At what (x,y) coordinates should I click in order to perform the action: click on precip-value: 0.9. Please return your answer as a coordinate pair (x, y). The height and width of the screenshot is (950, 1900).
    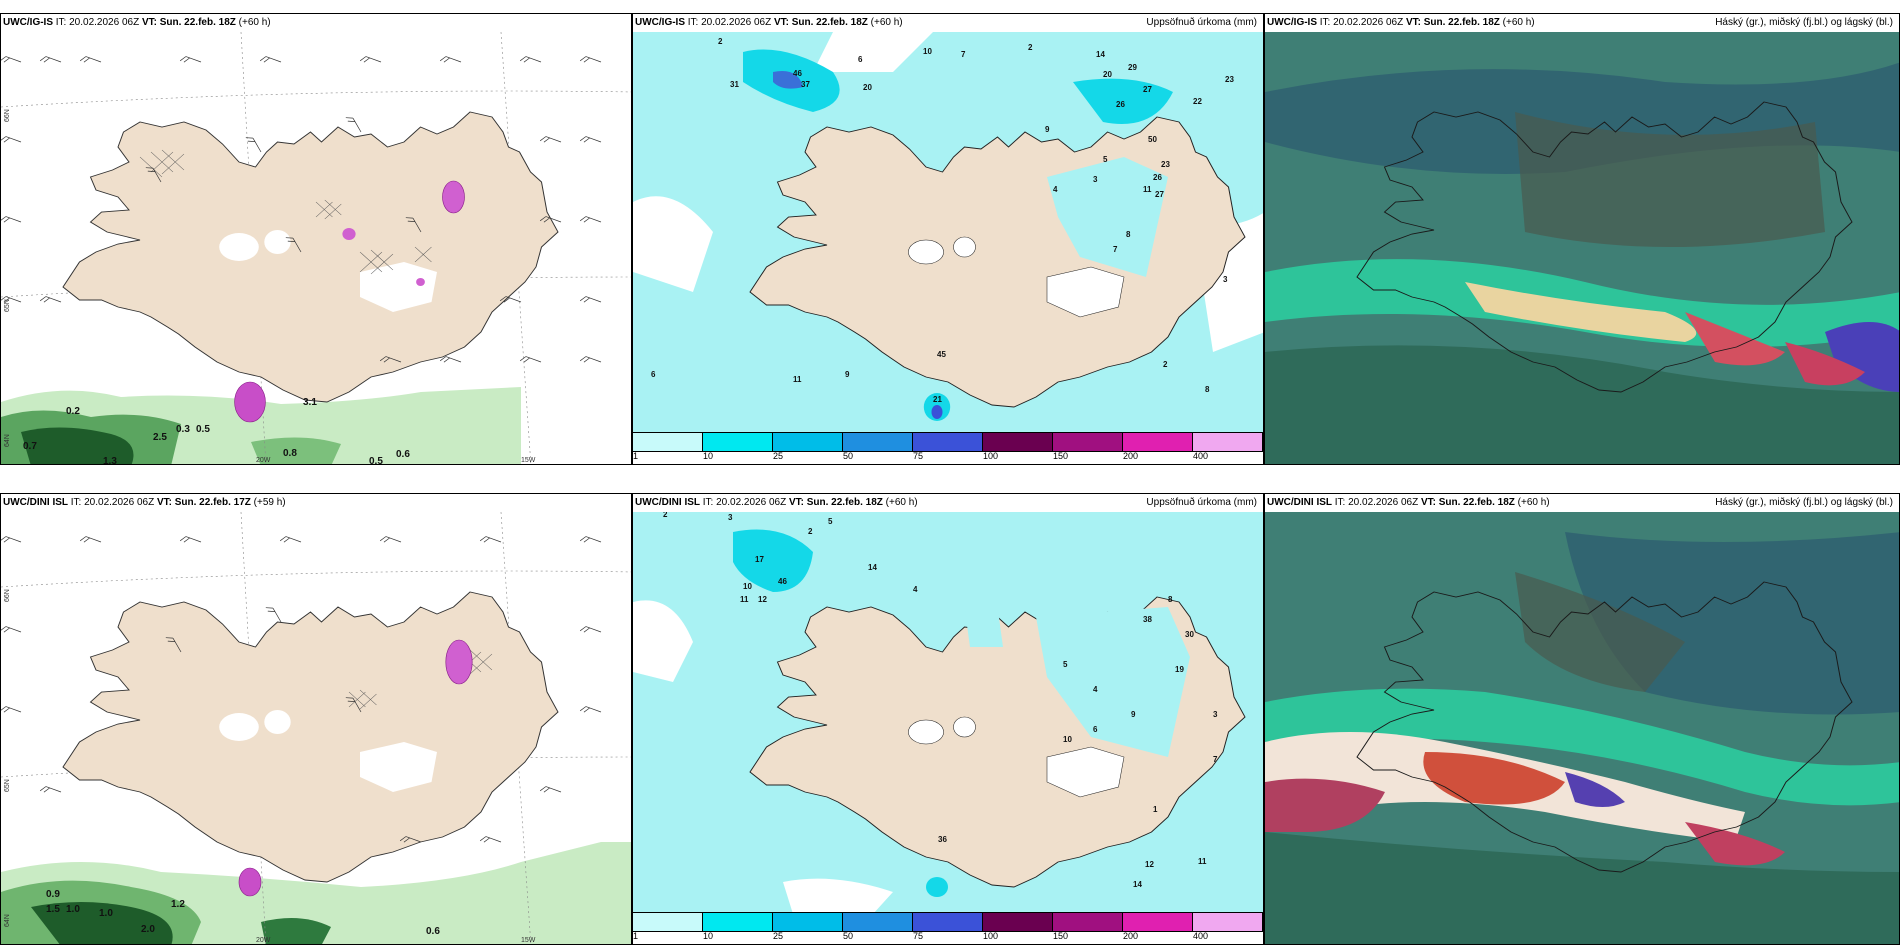
    Looking at the image, I should click on (53, 894).